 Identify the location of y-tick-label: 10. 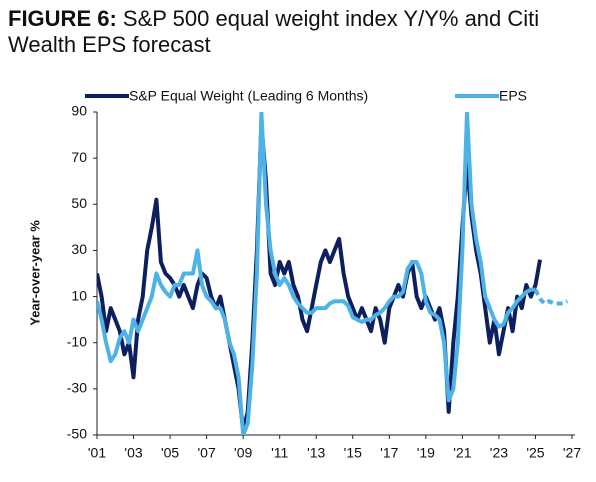
(79, 295).